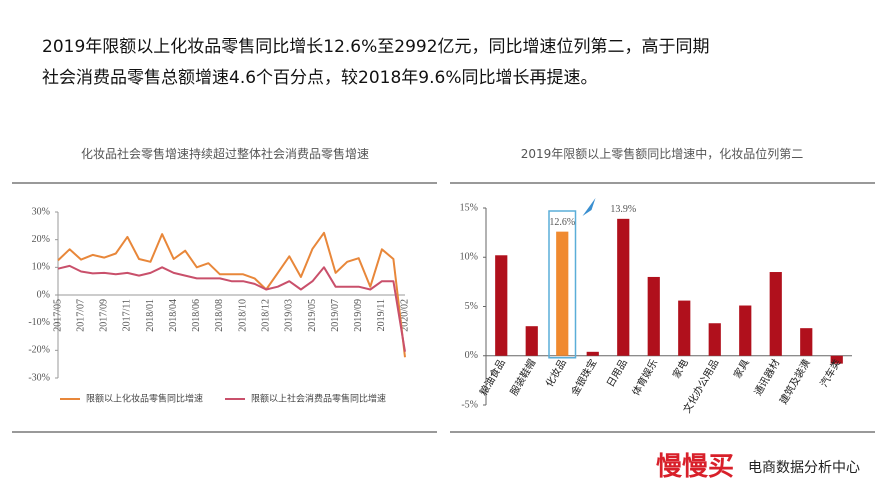 Image resolution: width=890 pixels, height=500 pixels. I want to click on x-tick-label: 服装鞋帽, so click(522, 377).